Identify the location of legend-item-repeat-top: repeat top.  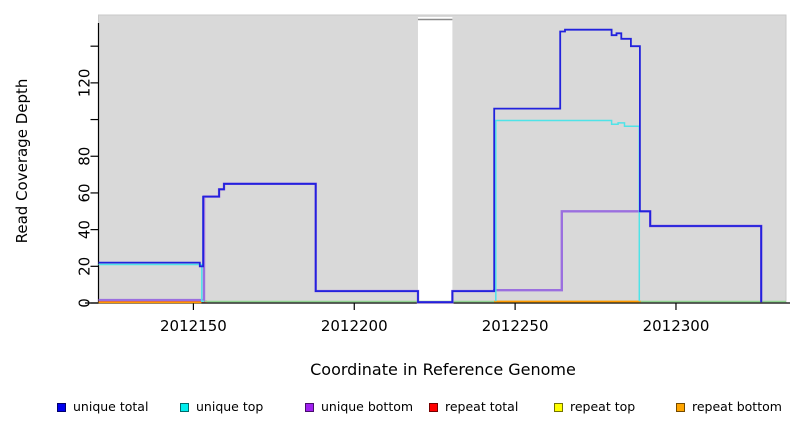
(594, 407).